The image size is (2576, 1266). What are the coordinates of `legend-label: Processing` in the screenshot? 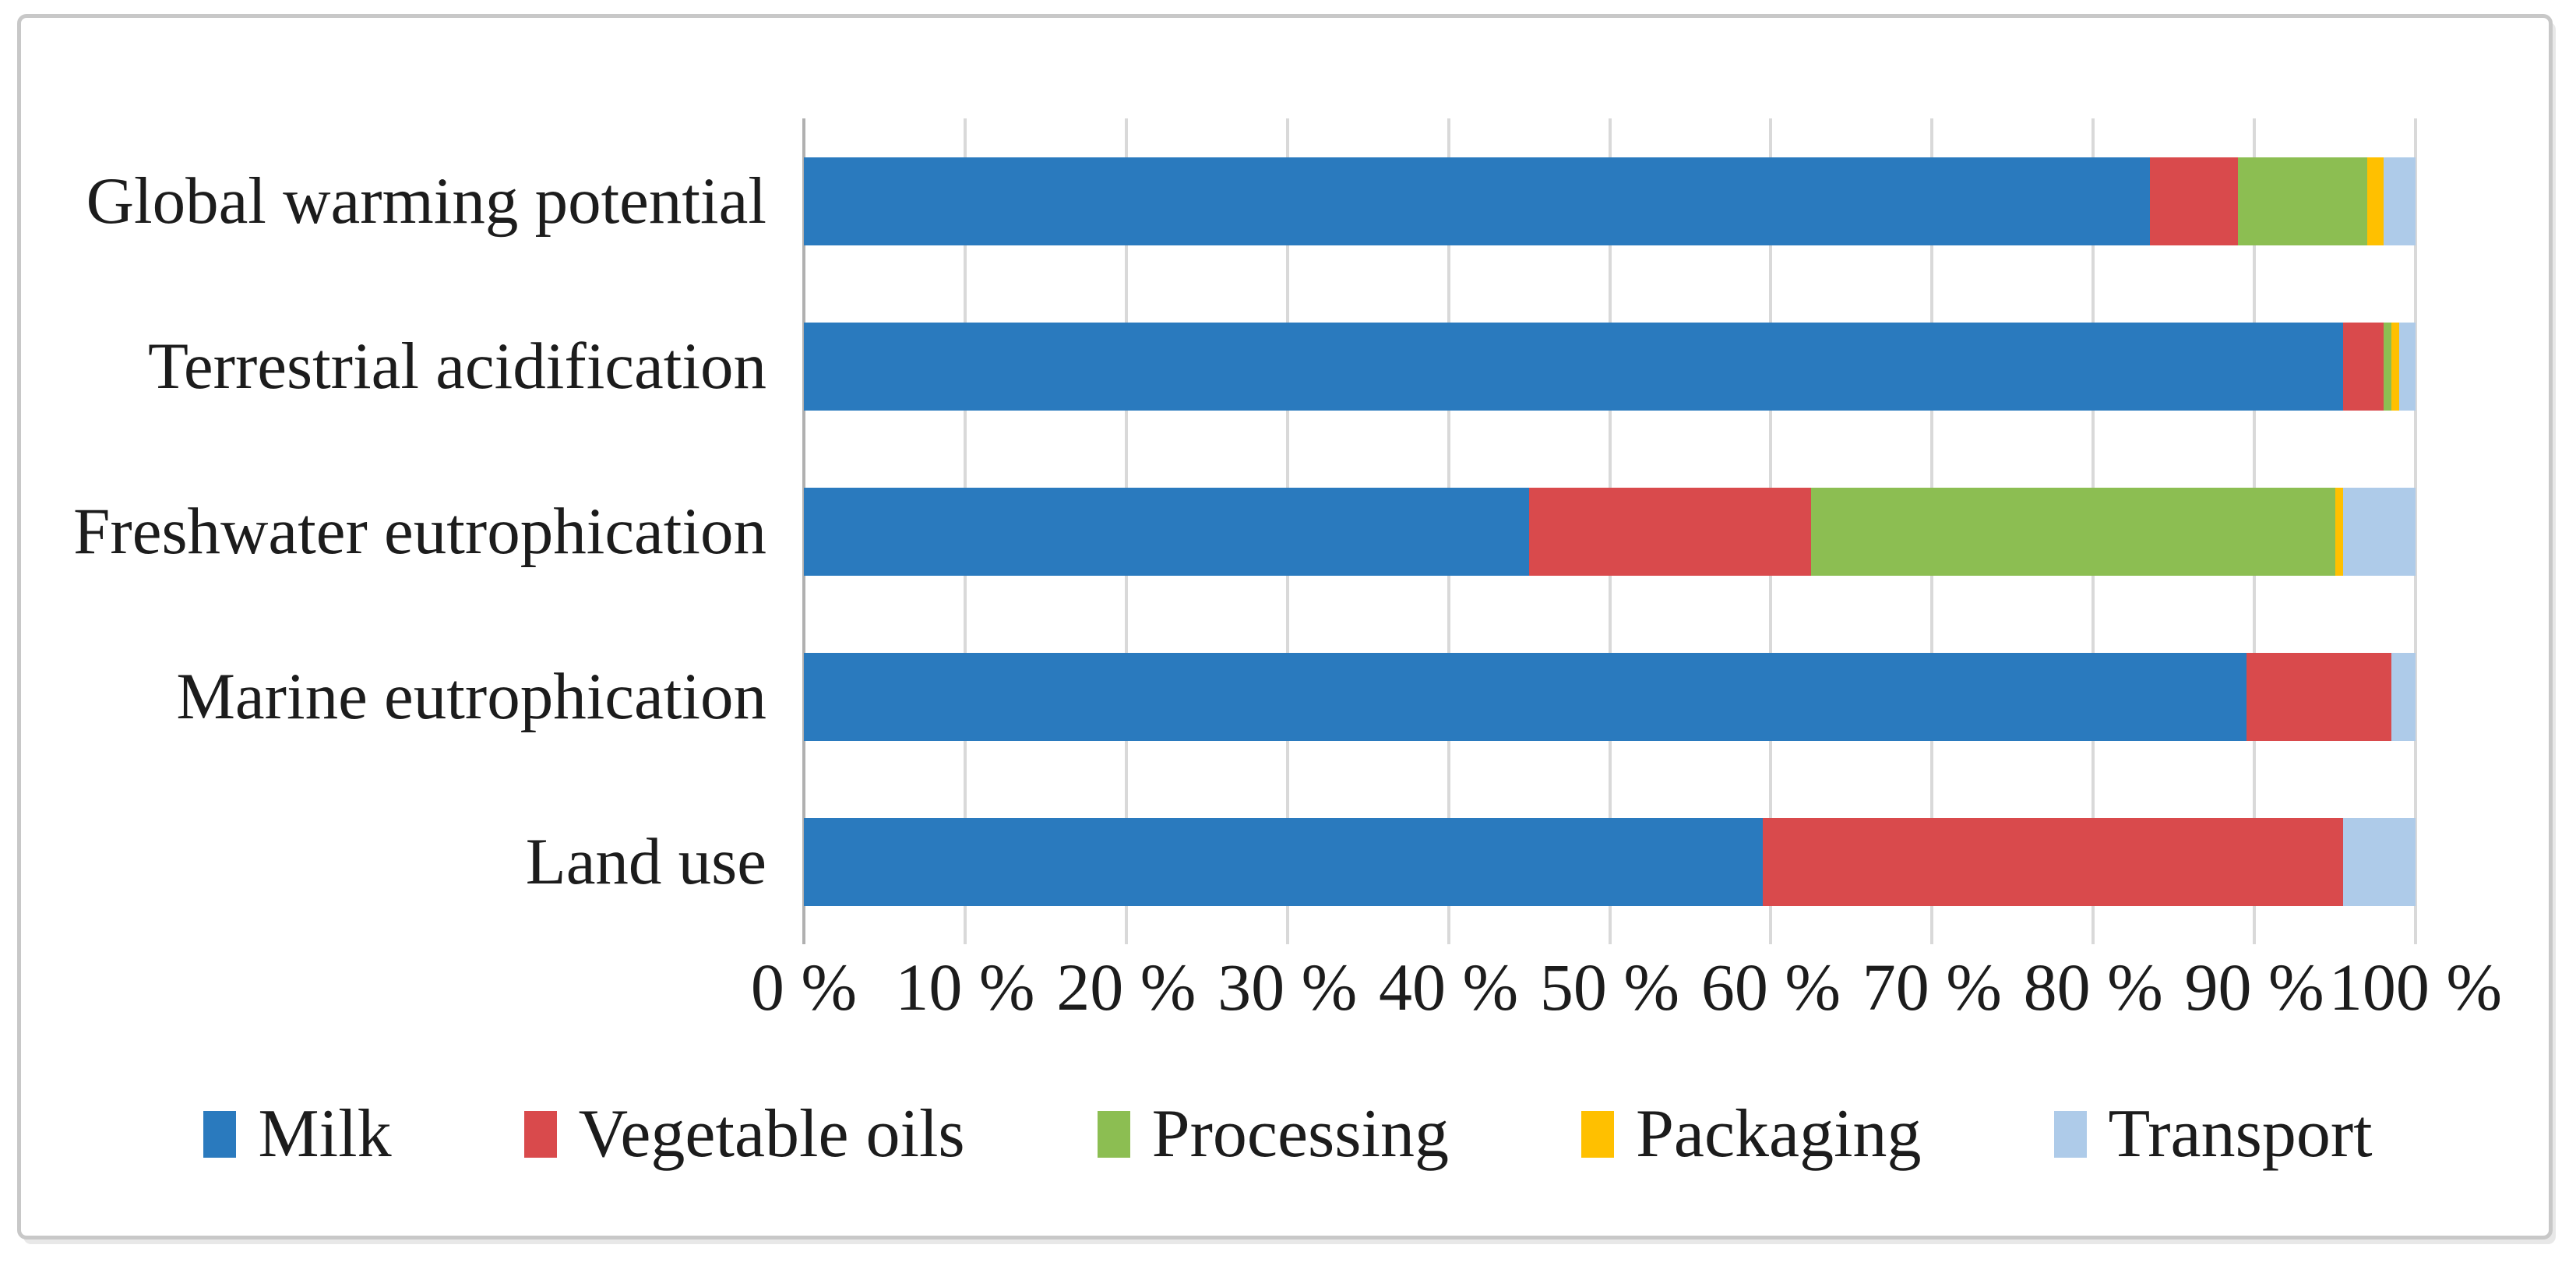 It's located at (1300, 1134).